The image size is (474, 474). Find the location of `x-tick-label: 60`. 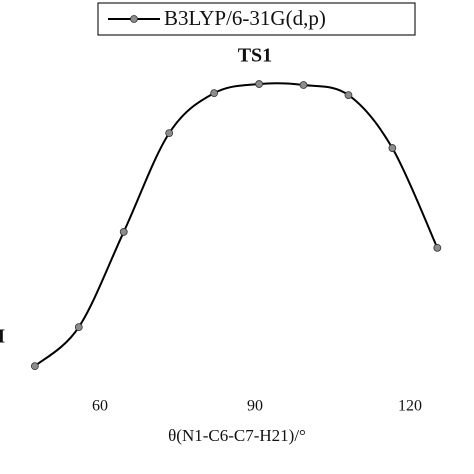

x-tick-label: 60 is located at coordinates (100, 406).